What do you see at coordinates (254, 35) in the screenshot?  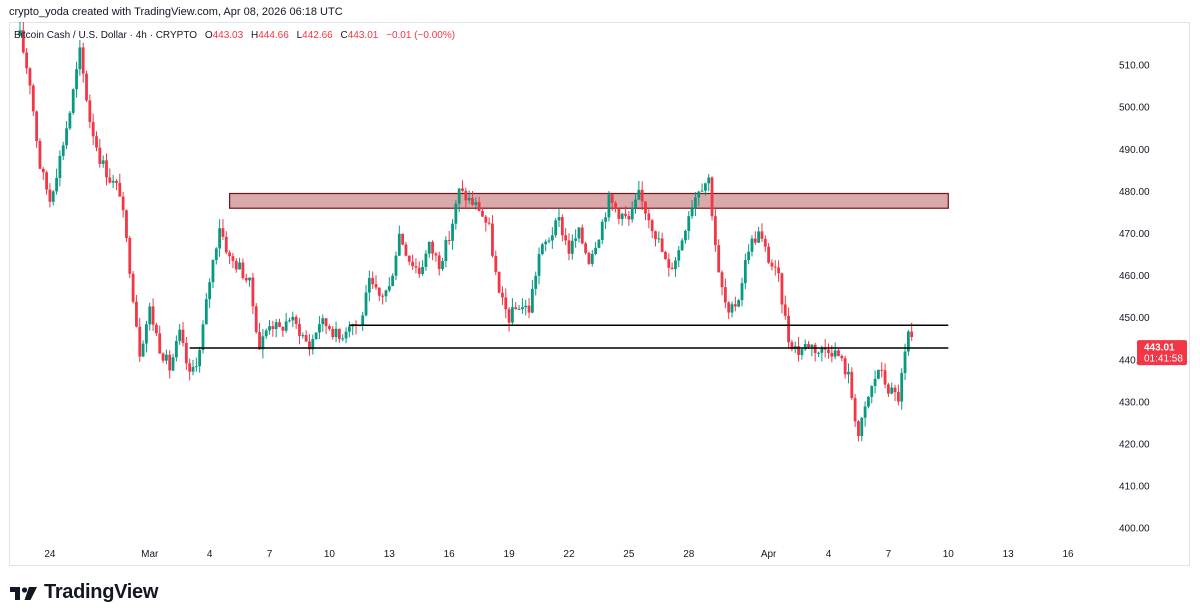 I see `high-label: H` at bounding box center [254, 35].